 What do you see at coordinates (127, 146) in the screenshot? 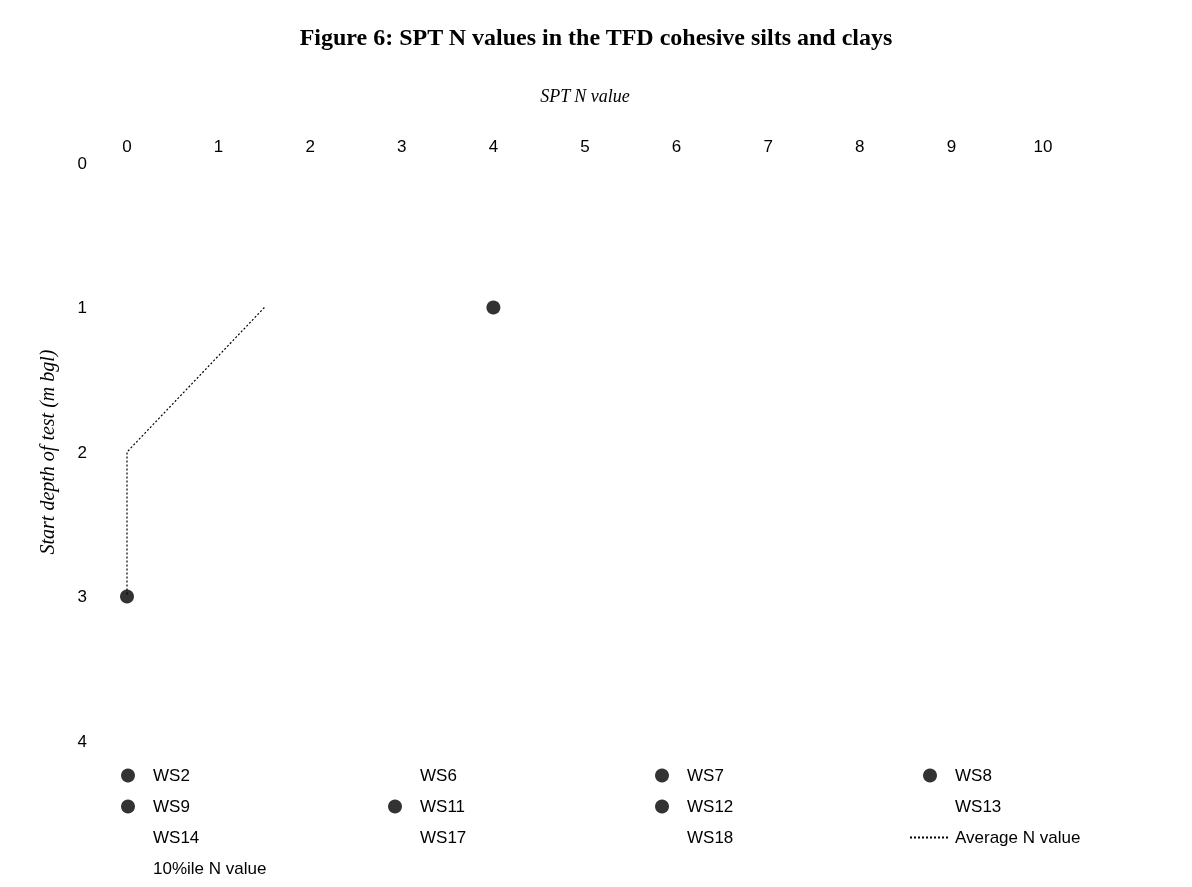
I see `x-tick-label: 0` at bounding box center [127, 146].